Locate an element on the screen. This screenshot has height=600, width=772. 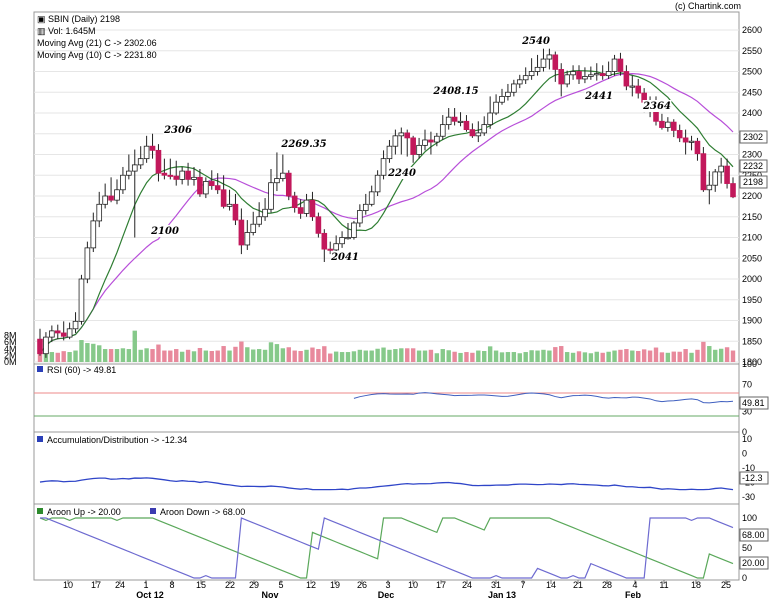
ad-tick-label: -10 is located at coordinates (748, 468).